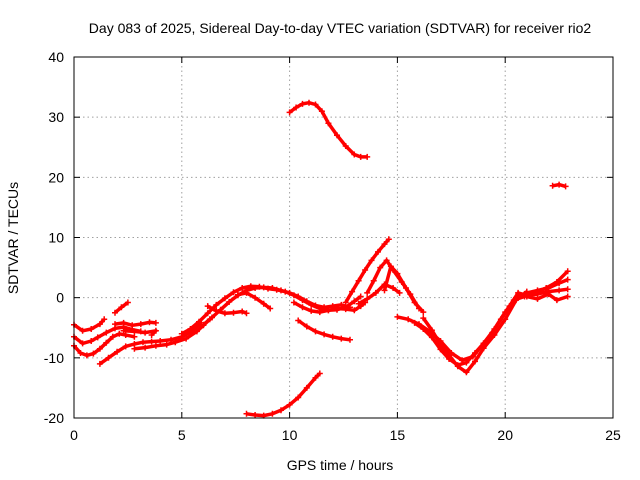  Describe the element at coordinates (613, 435) in the screenshot. I see `x-tick-label: 25` at that location.